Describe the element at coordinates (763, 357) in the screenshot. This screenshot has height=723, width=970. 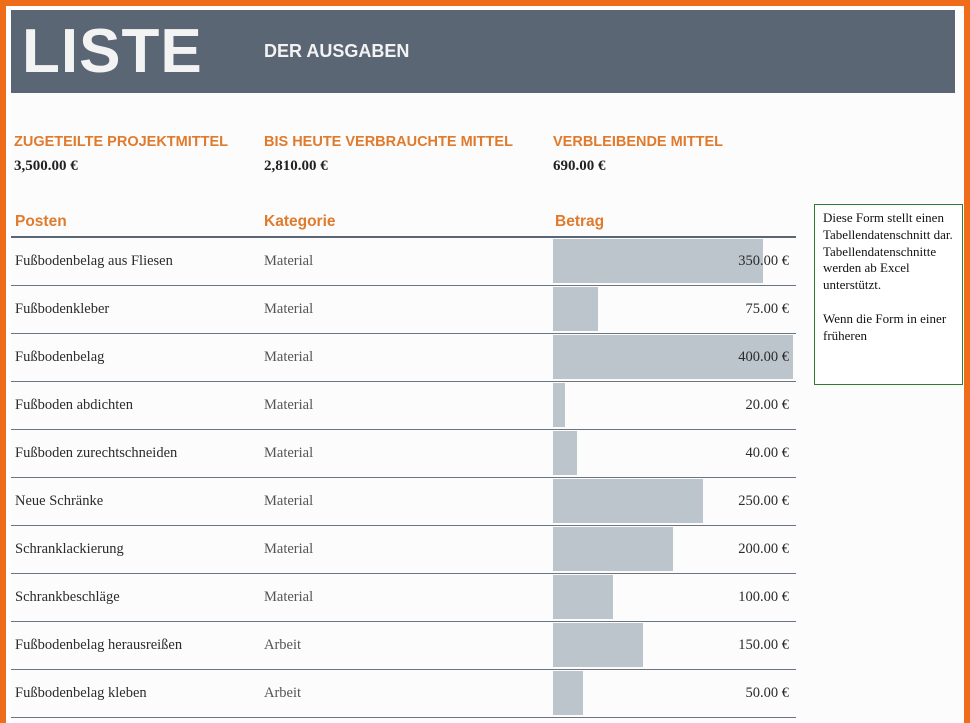
I see `row-amount: 400.00 €` at that location.